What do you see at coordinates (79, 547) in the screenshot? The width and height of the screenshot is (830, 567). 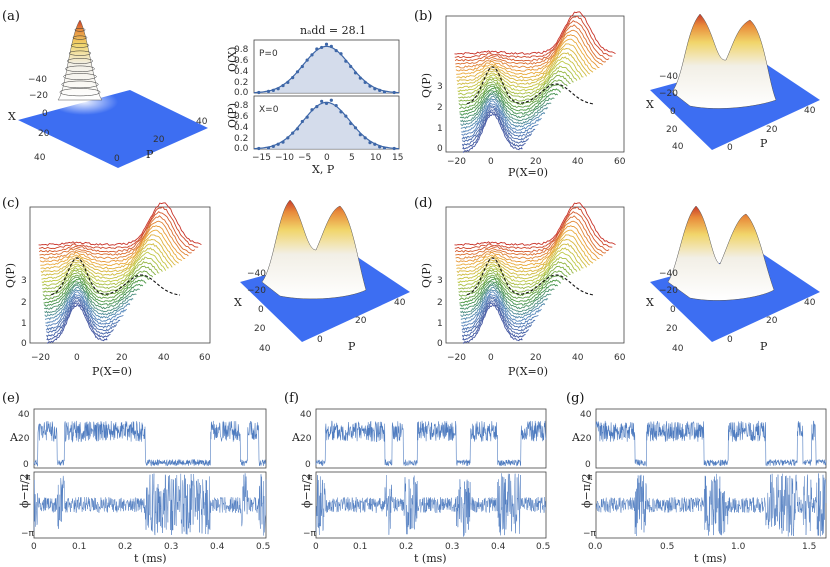 I see `x-tick: 0.1` at bounding box center [79, 547].